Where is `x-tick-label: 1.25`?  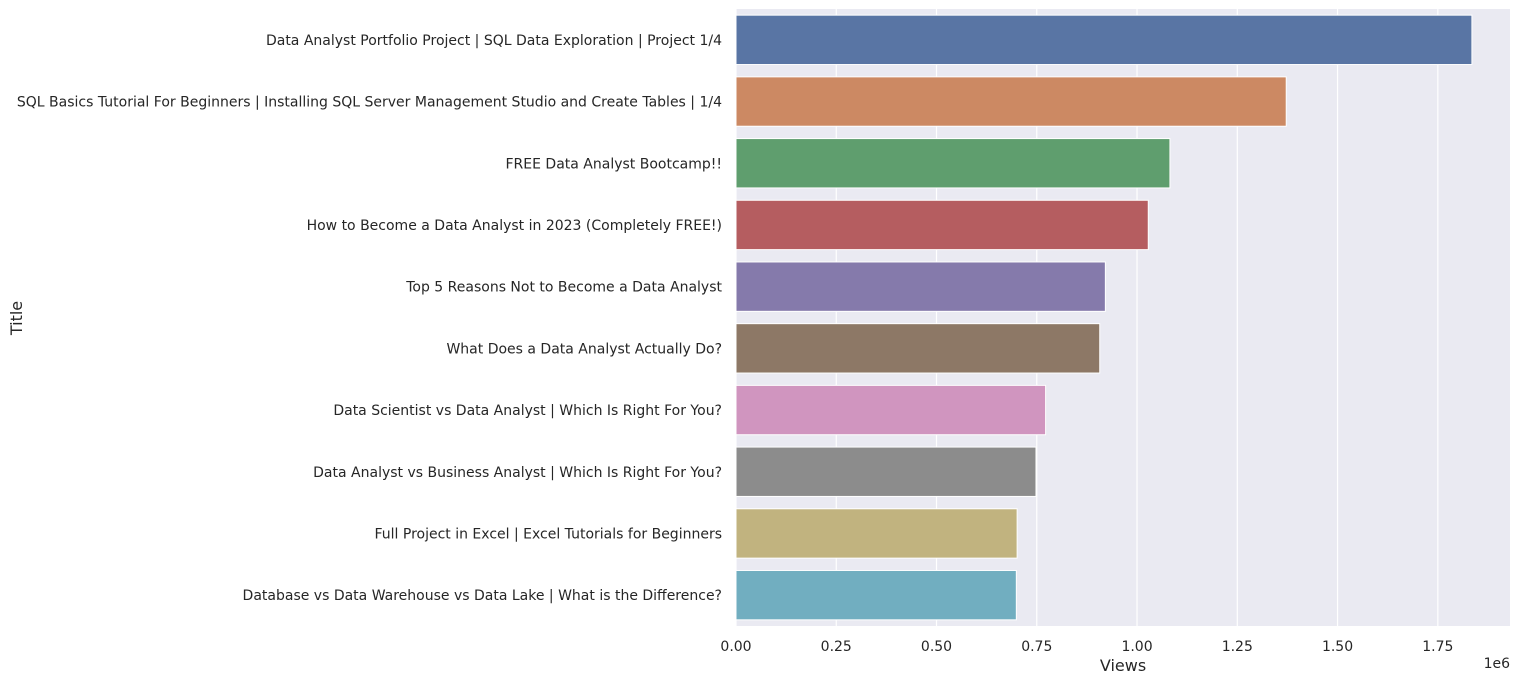
x-tick-label: 1.25 is located at coordinates (1237, 647).